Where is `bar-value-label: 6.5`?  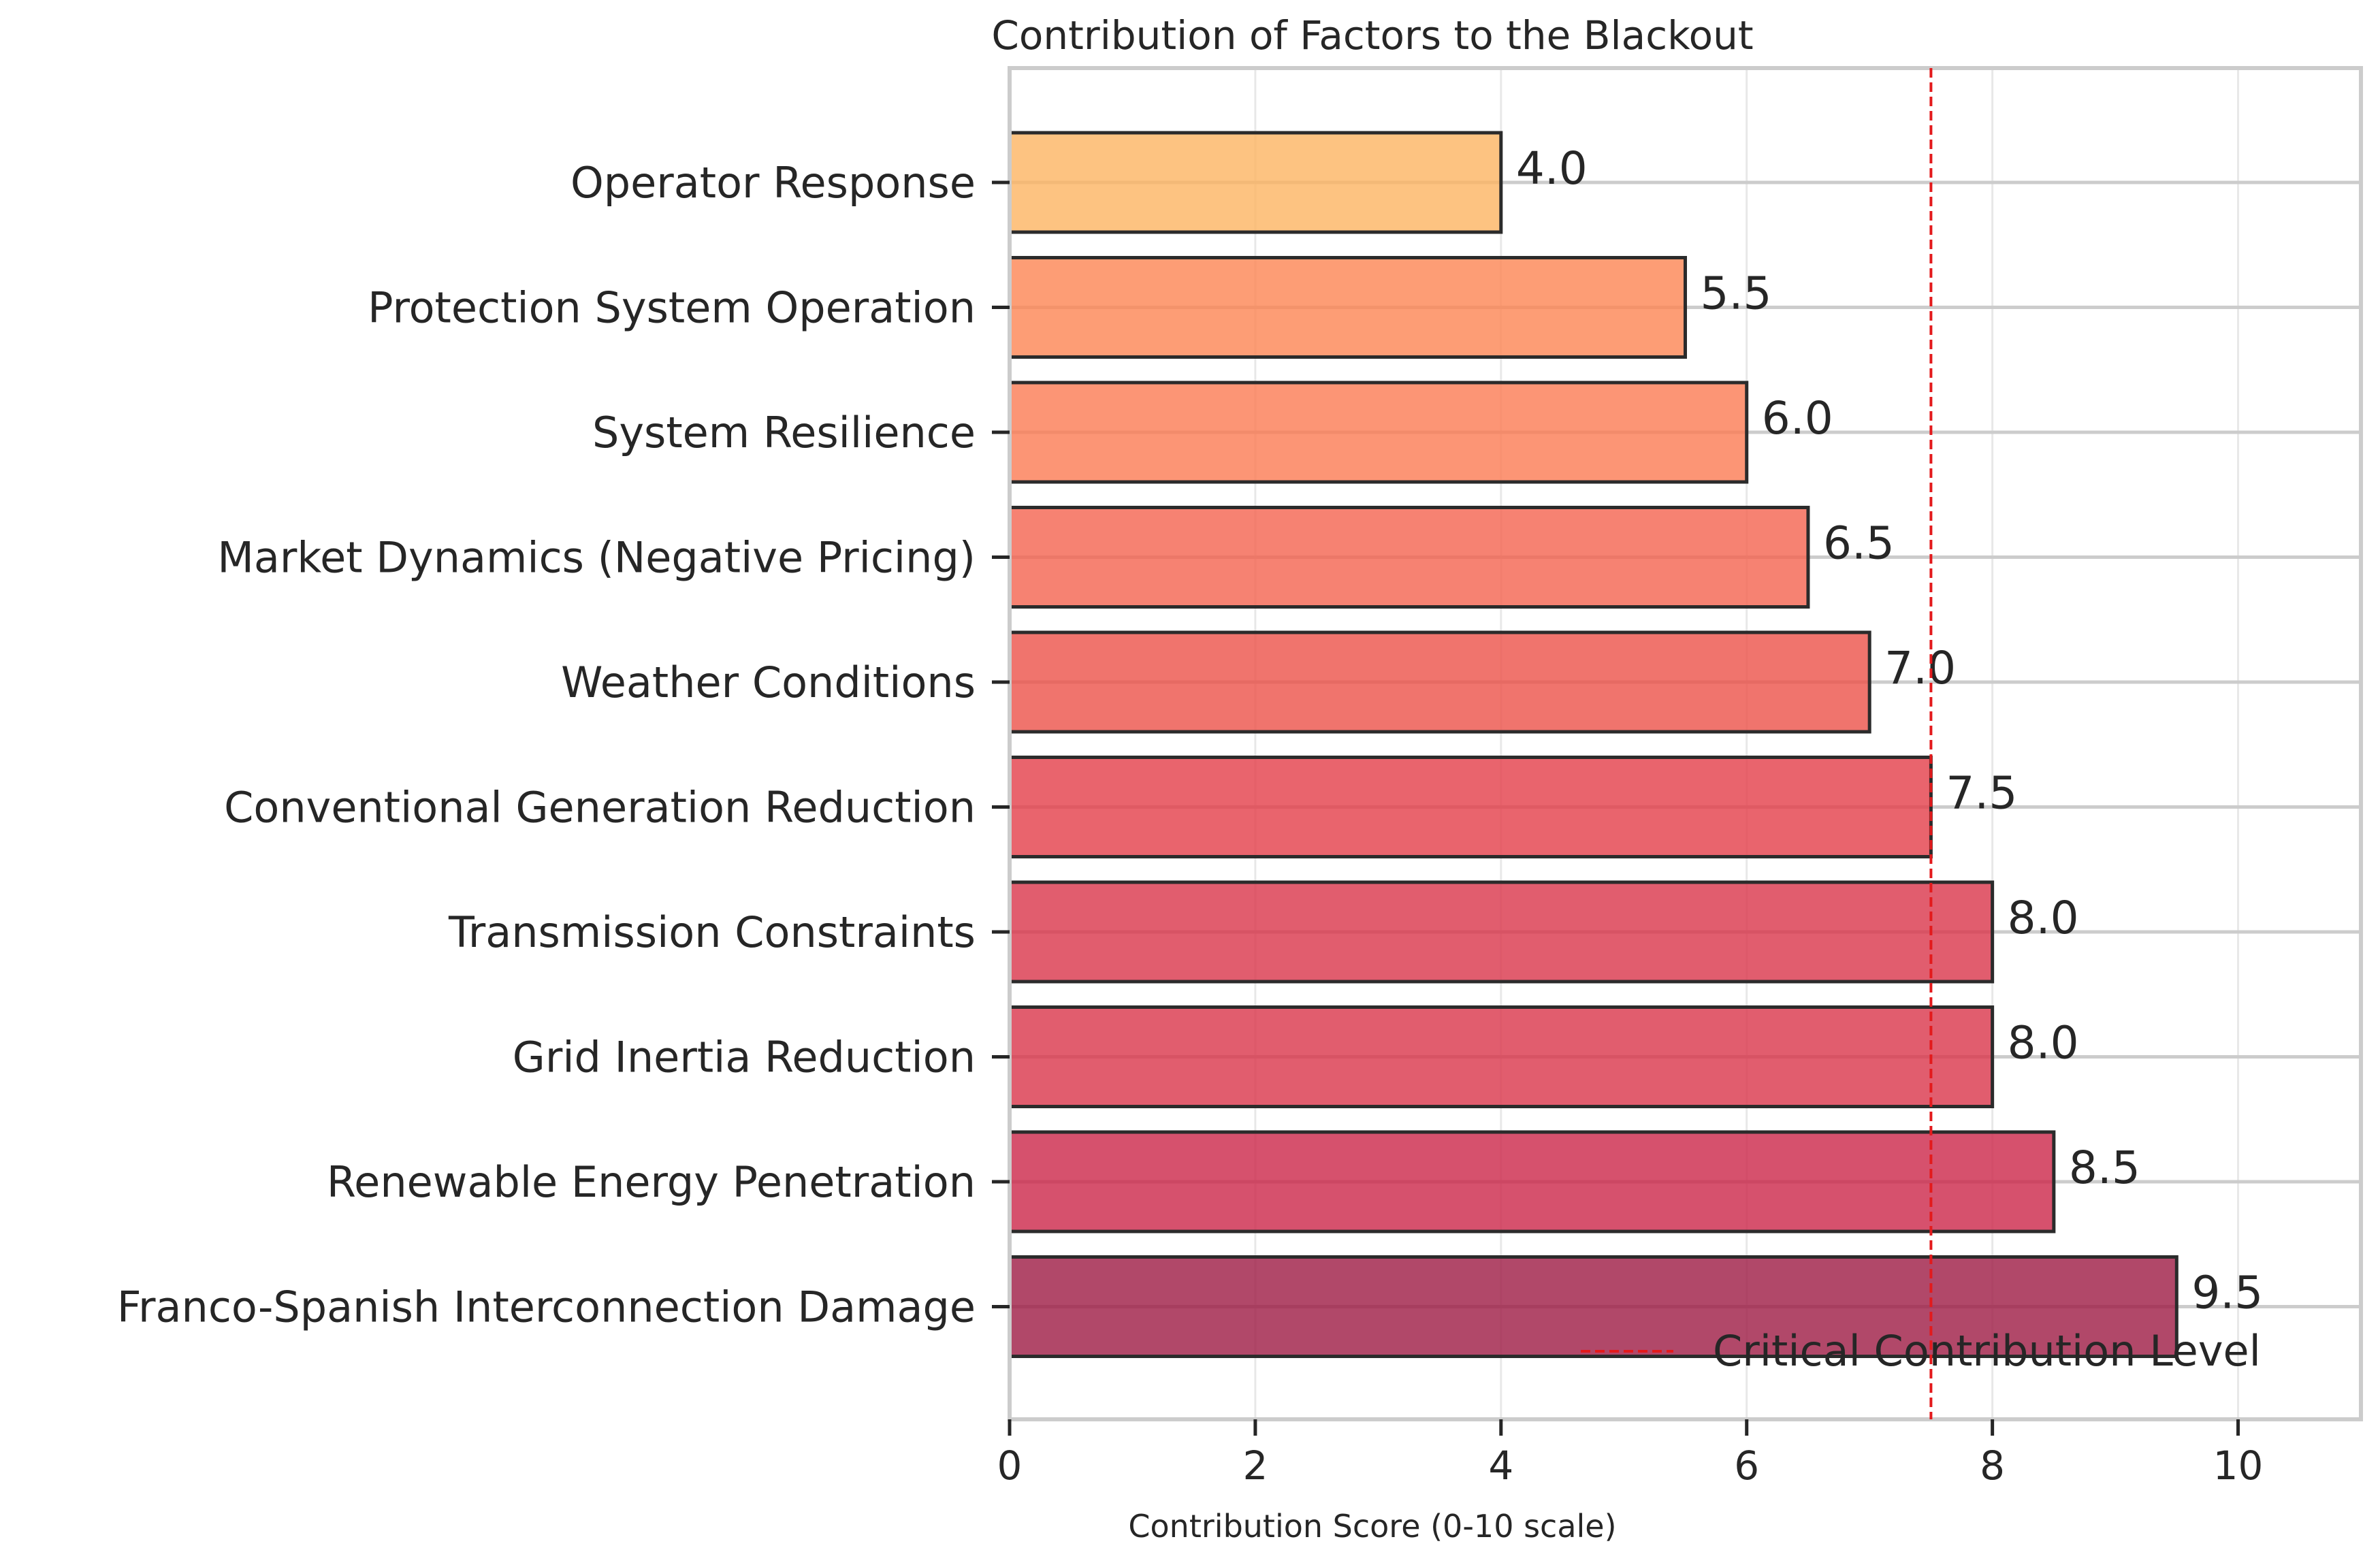
bar-value-label: 6.5 is located at coordinates (1859, 543).